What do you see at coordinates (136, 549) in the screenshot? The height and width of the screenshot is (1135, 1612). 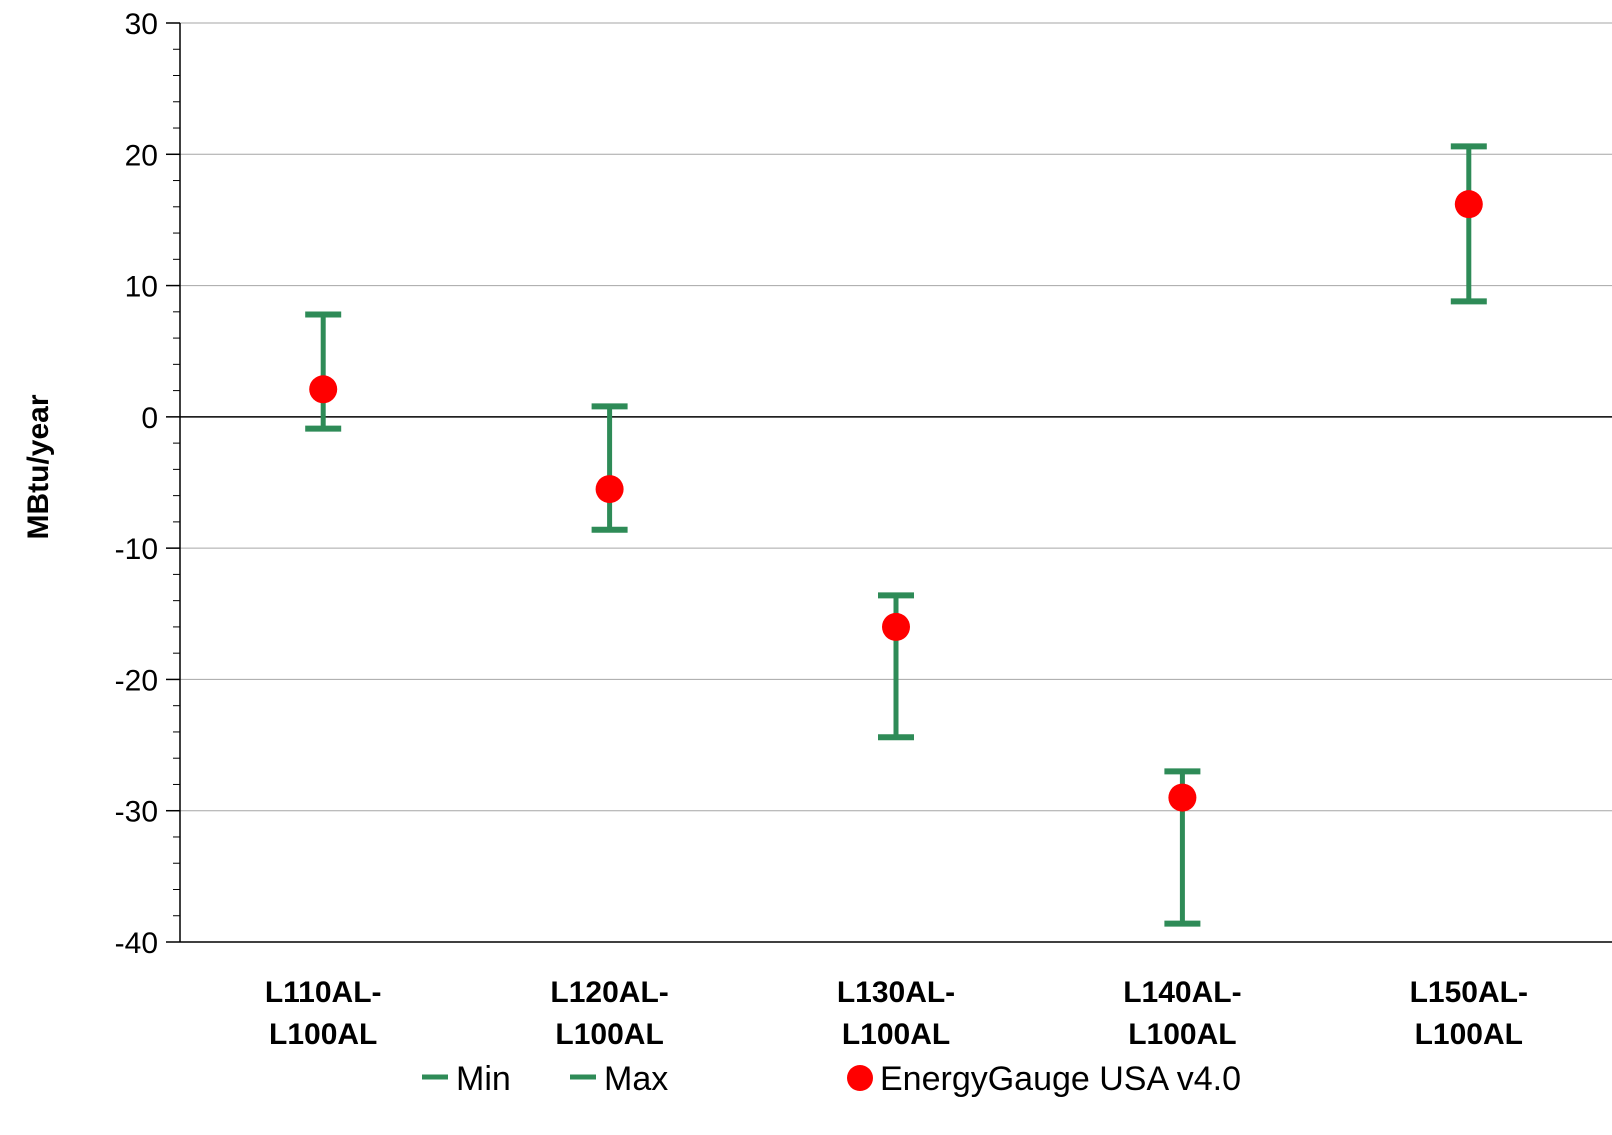 I see `y-tick-label: -10` at bounding box center [136, 549].